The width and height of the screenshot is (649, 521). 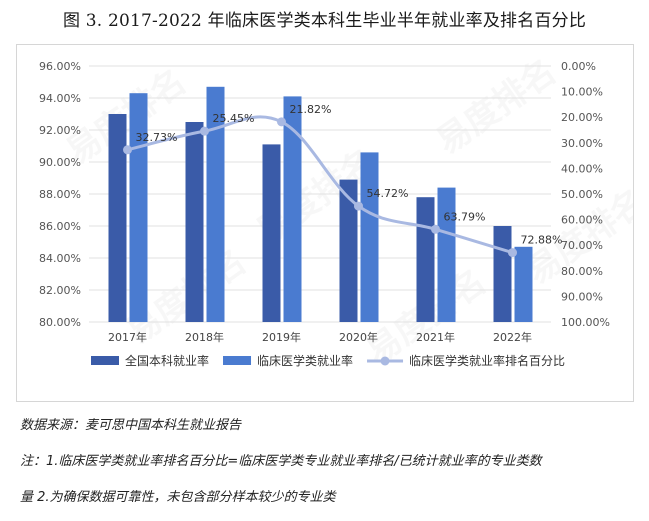 I want to click on left-axis-tick-label: 94.00%, so click(x=60, y=98).